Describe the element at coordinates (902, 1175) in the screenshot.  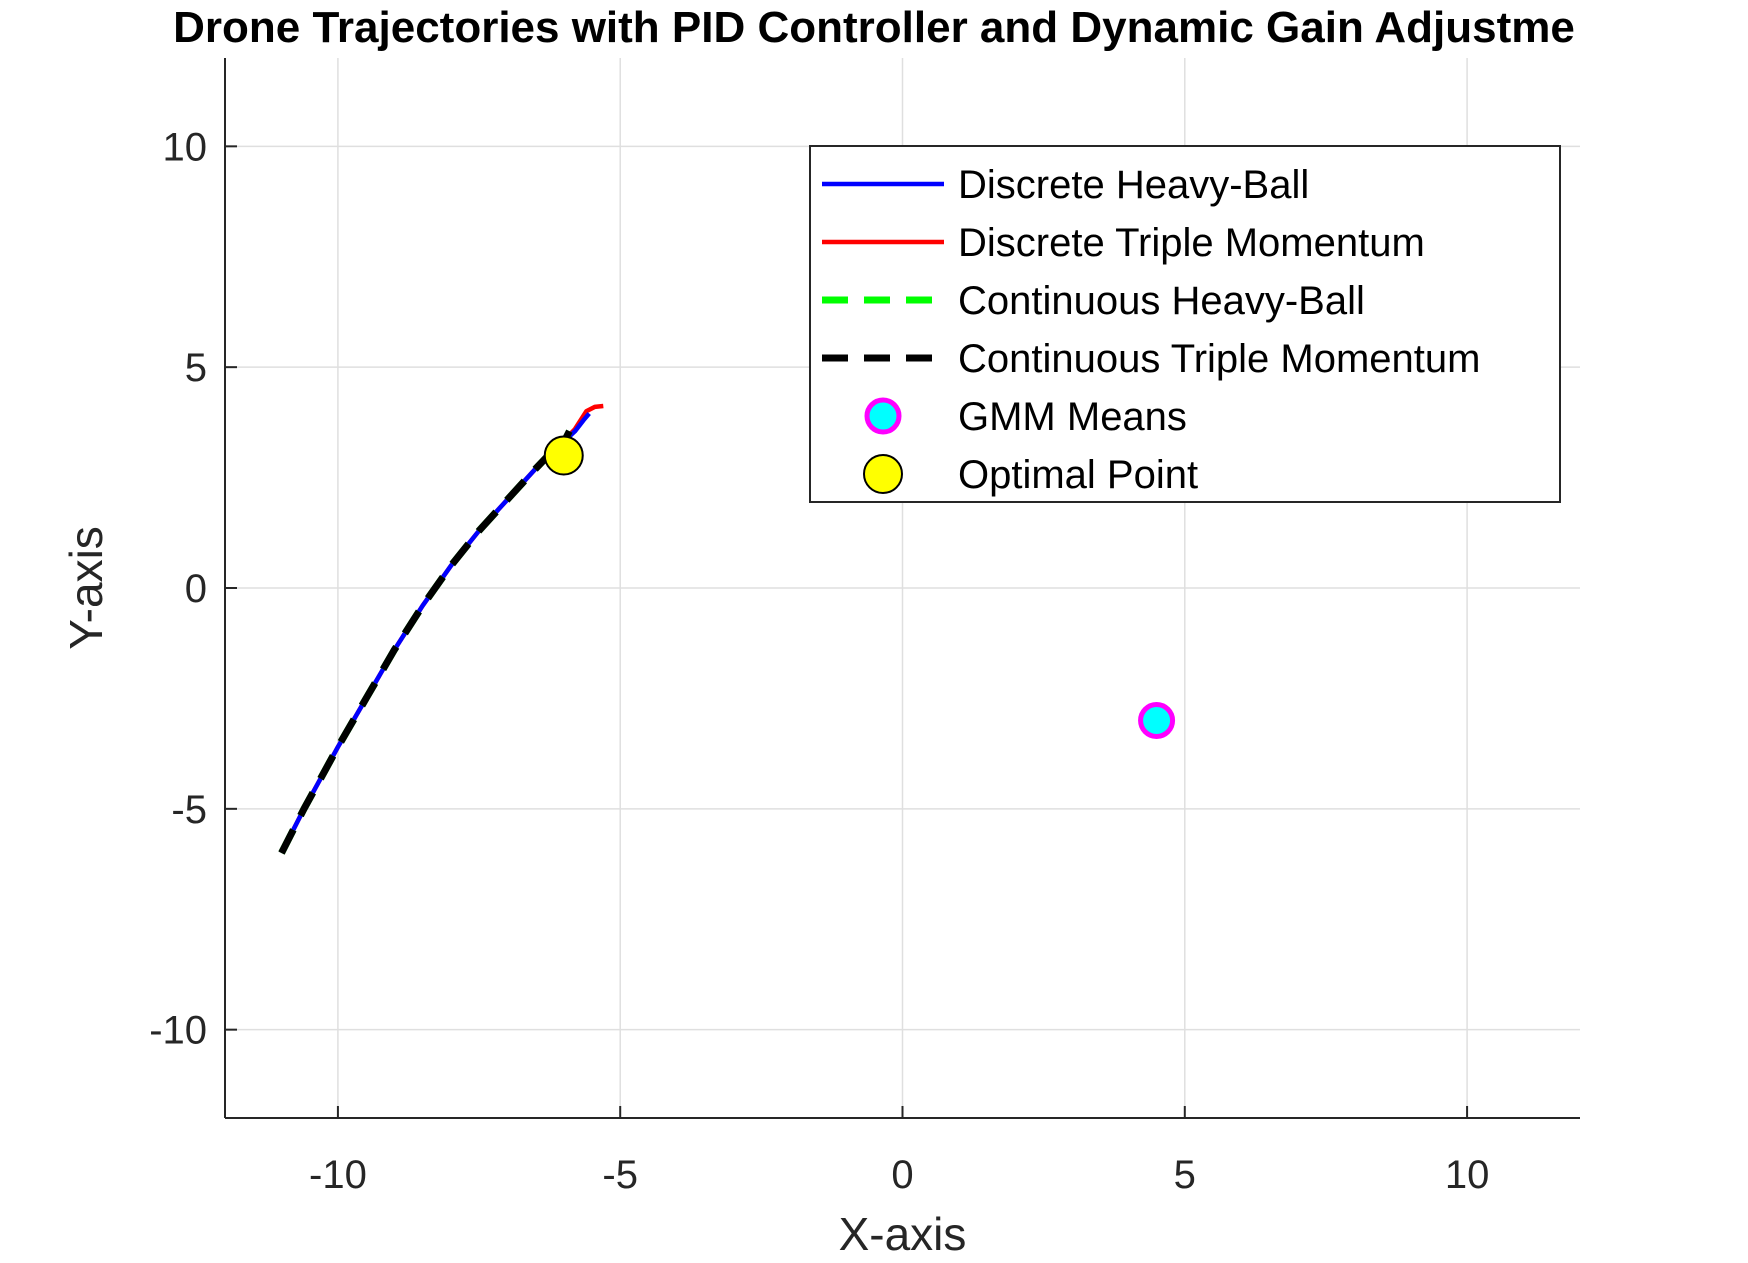
I see `x-tick-label: 0` at that location.